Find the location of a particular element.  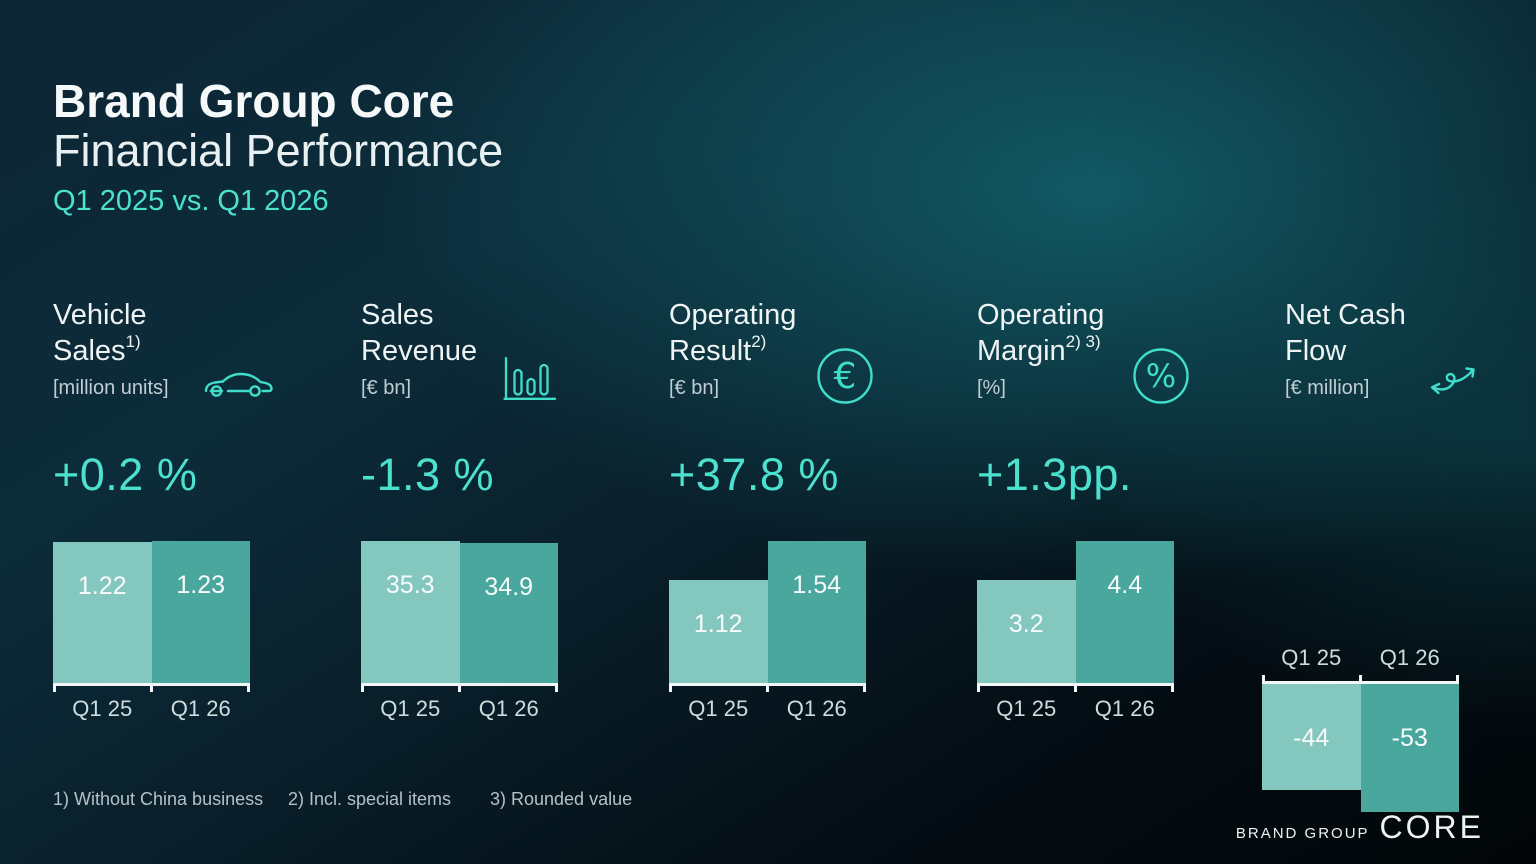

bar-q1-25: 1.22 is located at coordinates (102, 612).